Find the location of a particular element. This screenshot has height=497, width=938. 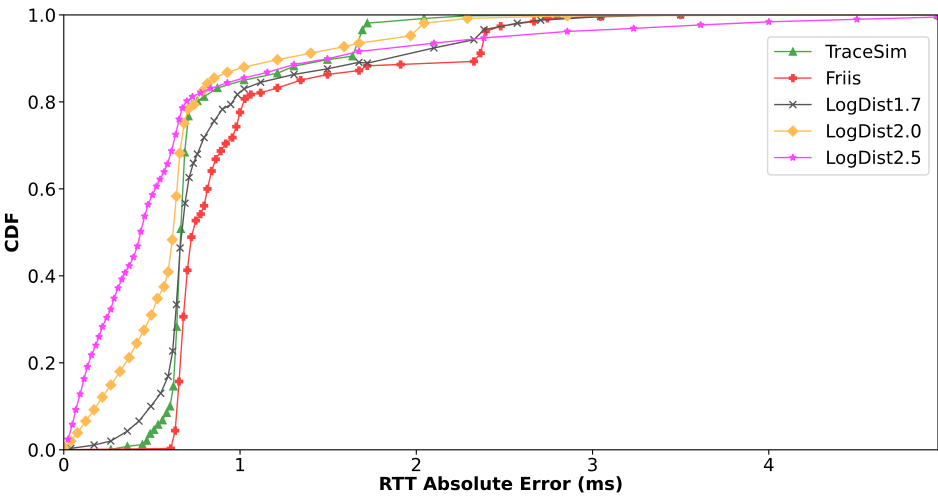

y-tick-label: 0.4 is located at coordinates (42, 276).